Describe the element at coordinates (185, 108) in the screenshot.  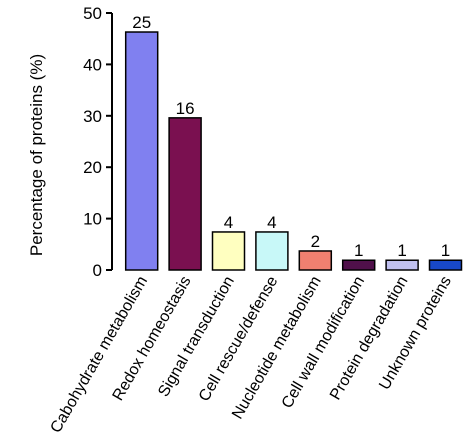
I see `data-label: 16` at that location.